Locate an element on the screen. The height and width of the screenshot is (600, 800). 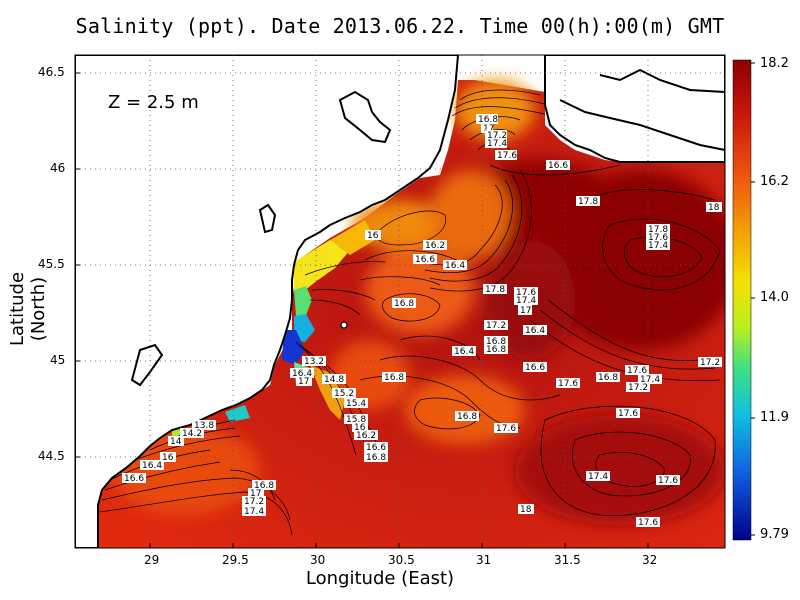
contour-label: 14.8 is located at coordinates (334, 379).